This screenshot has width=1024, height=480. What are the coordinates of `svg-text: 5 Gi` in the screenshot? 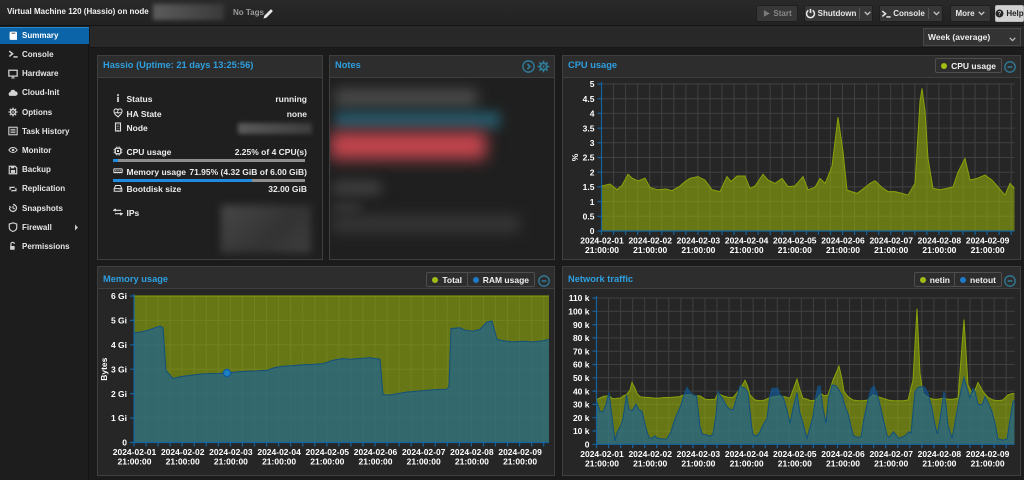 It's located at (119, 321).